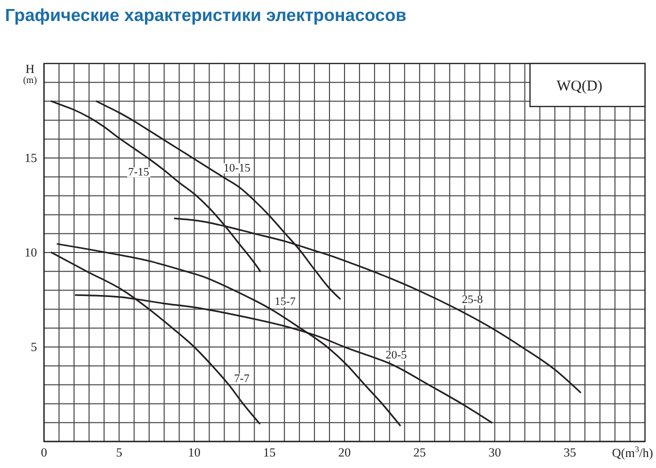  What do you see at coordinates (285, 302) in the screenshot?
I see `series-label: 15-7` at bounding box center [285, 302].